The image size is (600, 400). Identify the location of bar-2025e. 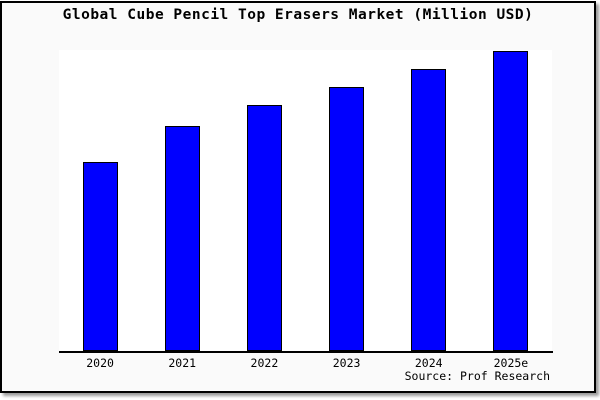
(511, 201).